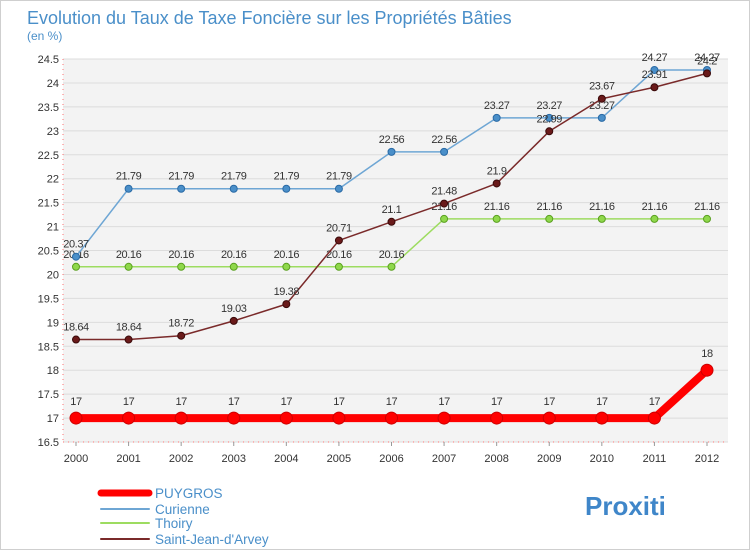 The height and width of the screenshot is (550, 750). I want to click on x-tick-label: 2002, so click(181, 459).